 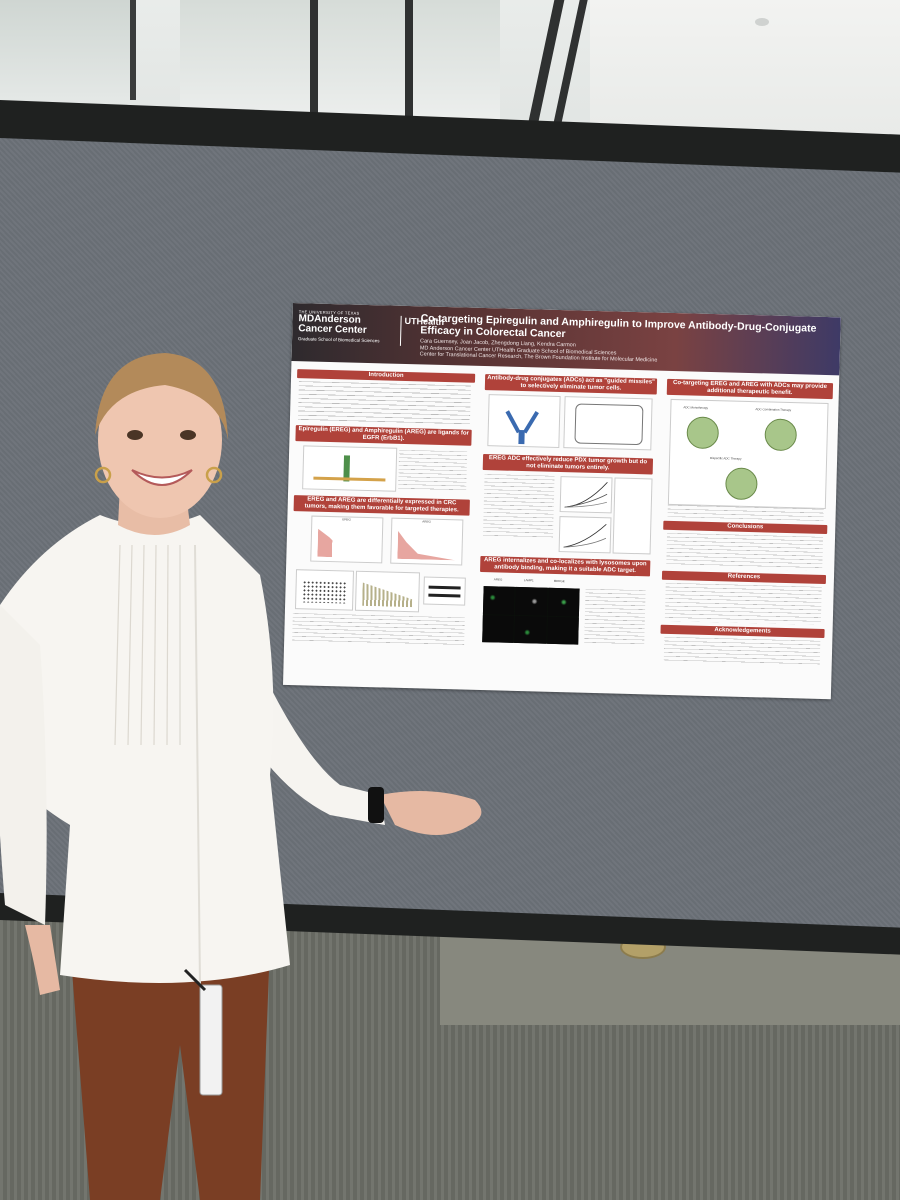 I want to click on adc-mechanism-diagram, so click(x=608, y=423).